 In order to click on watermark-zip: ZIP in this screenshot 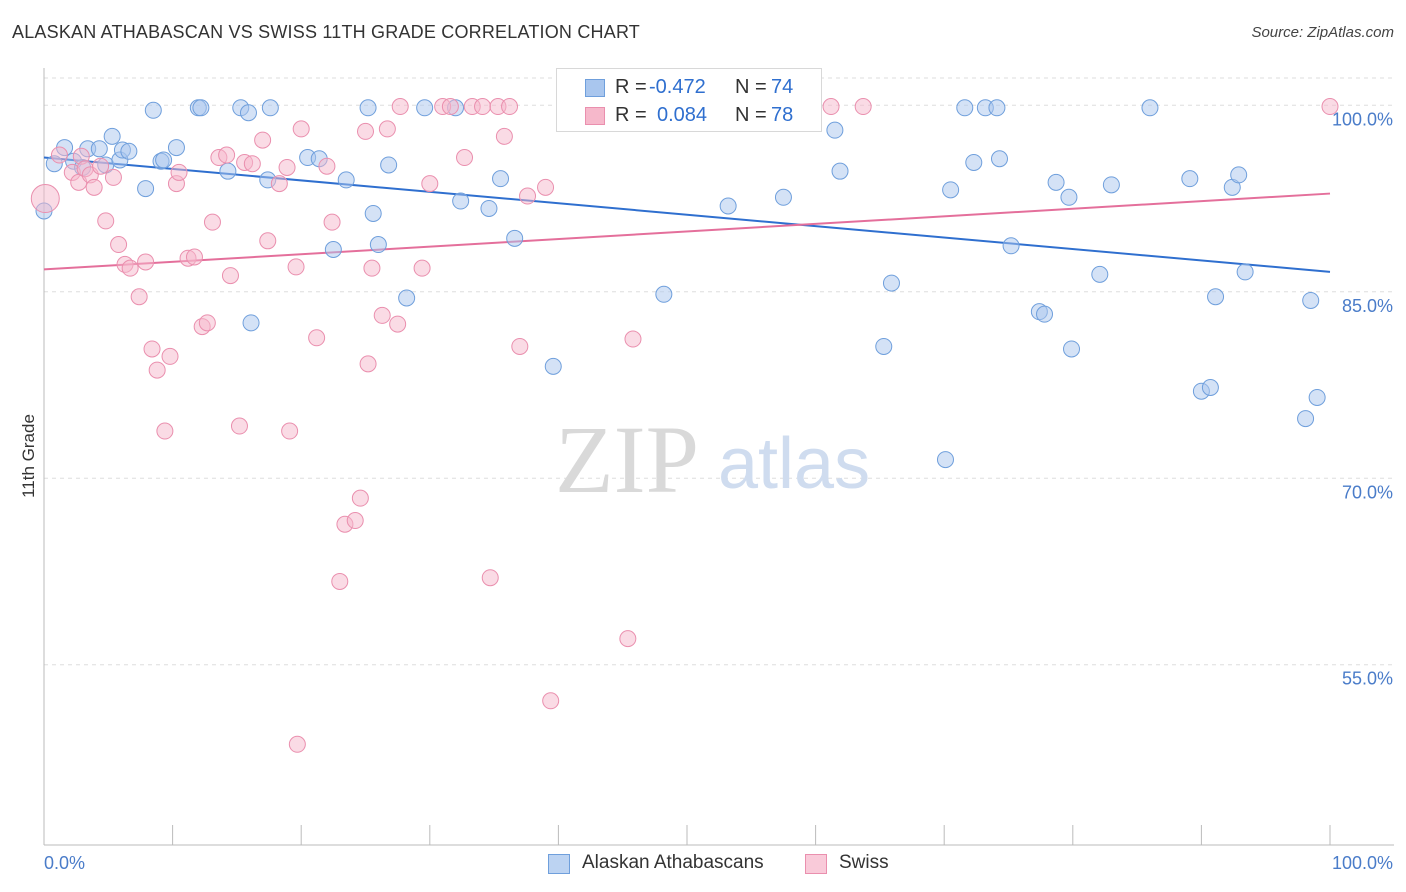, I will do `click(627, 459)`.